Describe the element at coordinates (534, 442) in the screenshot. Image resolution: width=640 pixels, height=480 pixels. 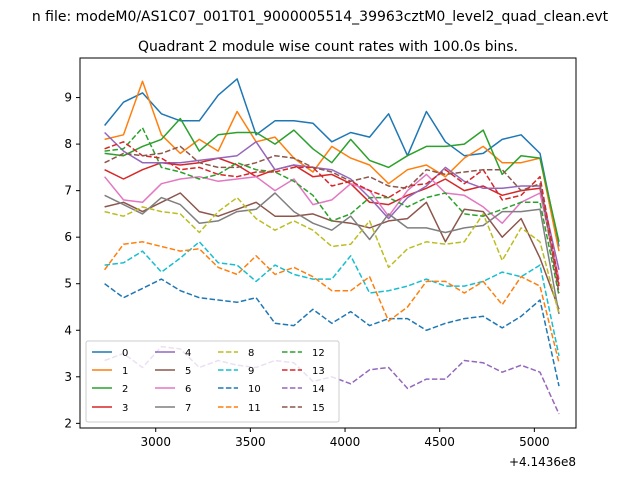
I see `x-tick-label: 5000` at that location.